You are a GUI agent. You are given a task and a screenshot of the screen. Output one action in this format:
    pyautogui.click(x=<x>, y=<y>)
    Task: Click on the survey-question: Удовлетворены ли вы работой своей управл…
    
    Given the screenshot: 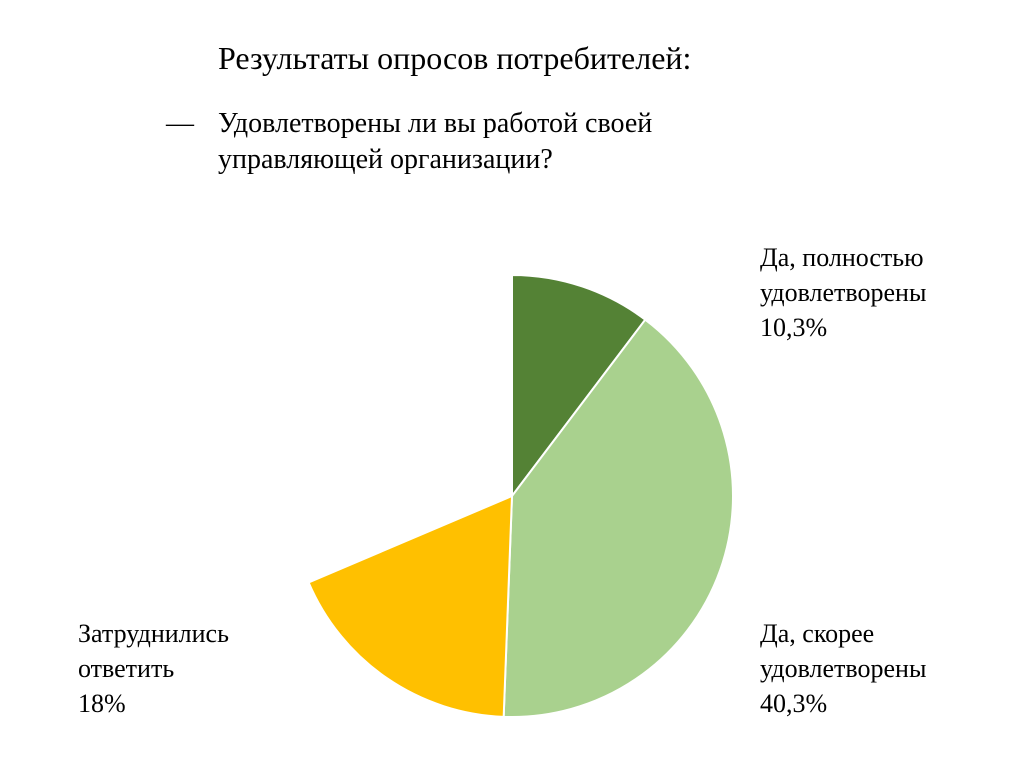 What is the action you would take?
    pyautogui.click(x=435, y=141)
    